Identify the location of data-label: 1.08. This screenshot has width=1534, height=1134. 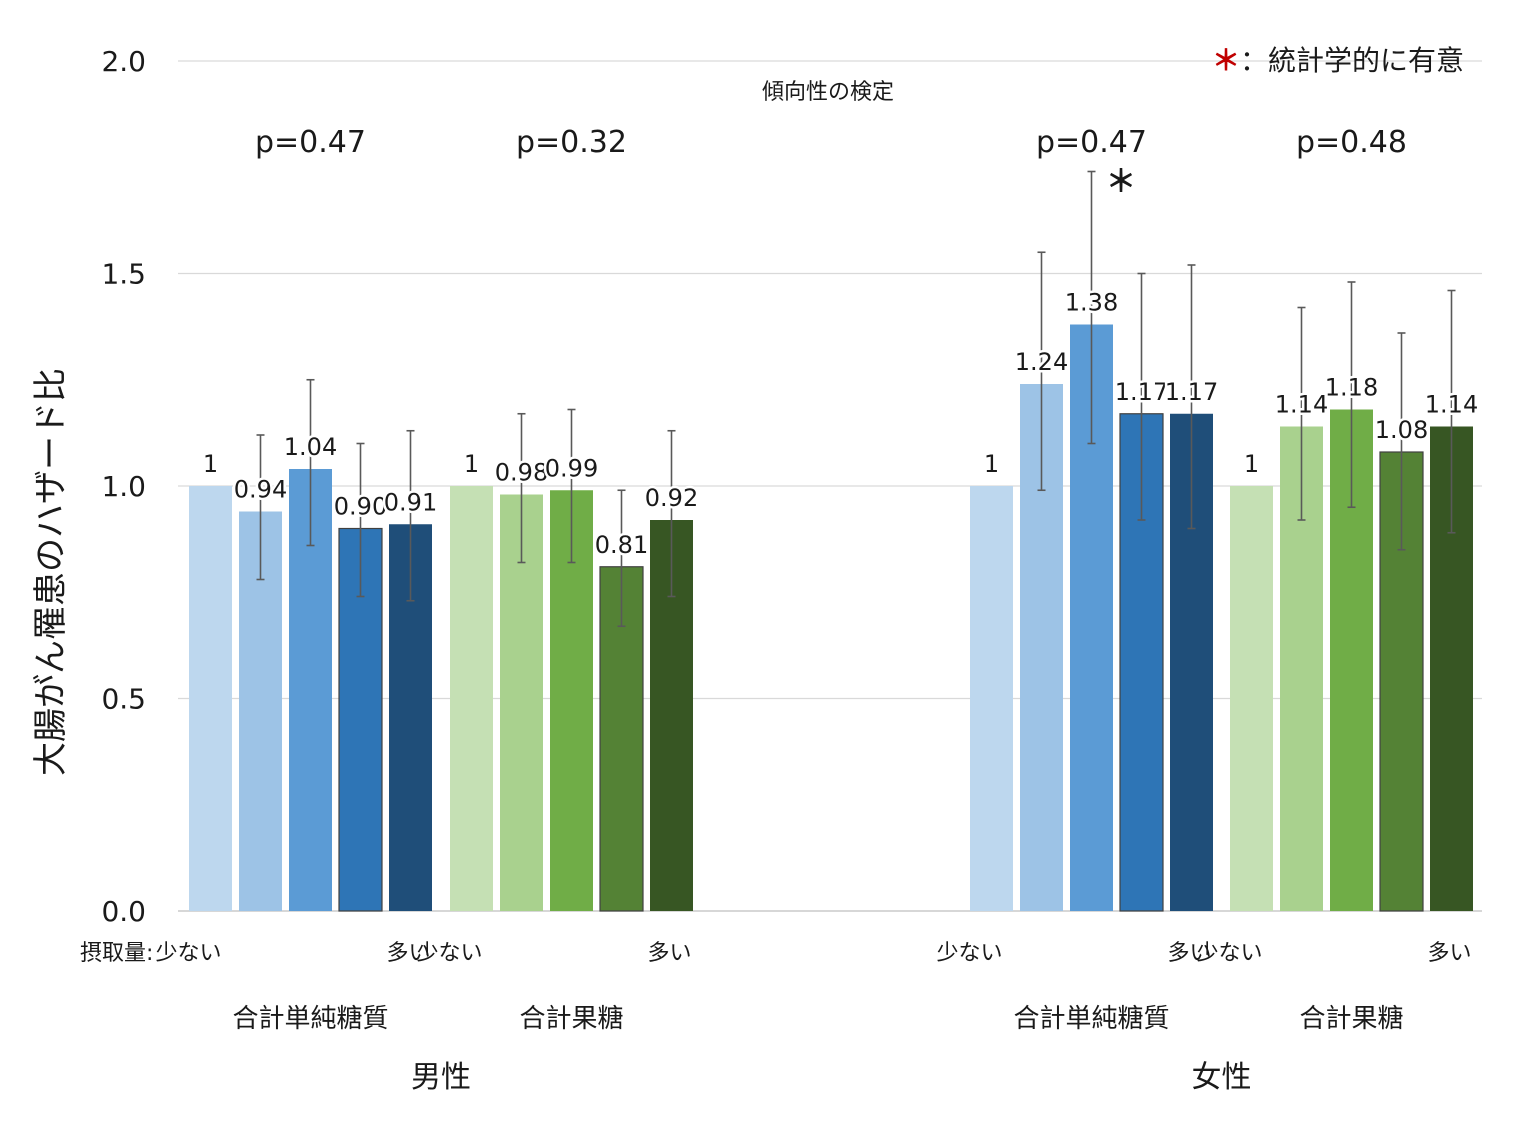
(1401, 430).